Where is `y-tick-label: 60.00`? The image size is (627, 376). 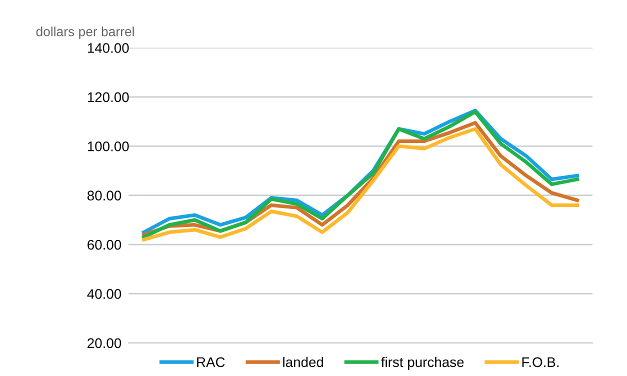 y-tick-label: 60.00 is located at coordinates (105, 245).